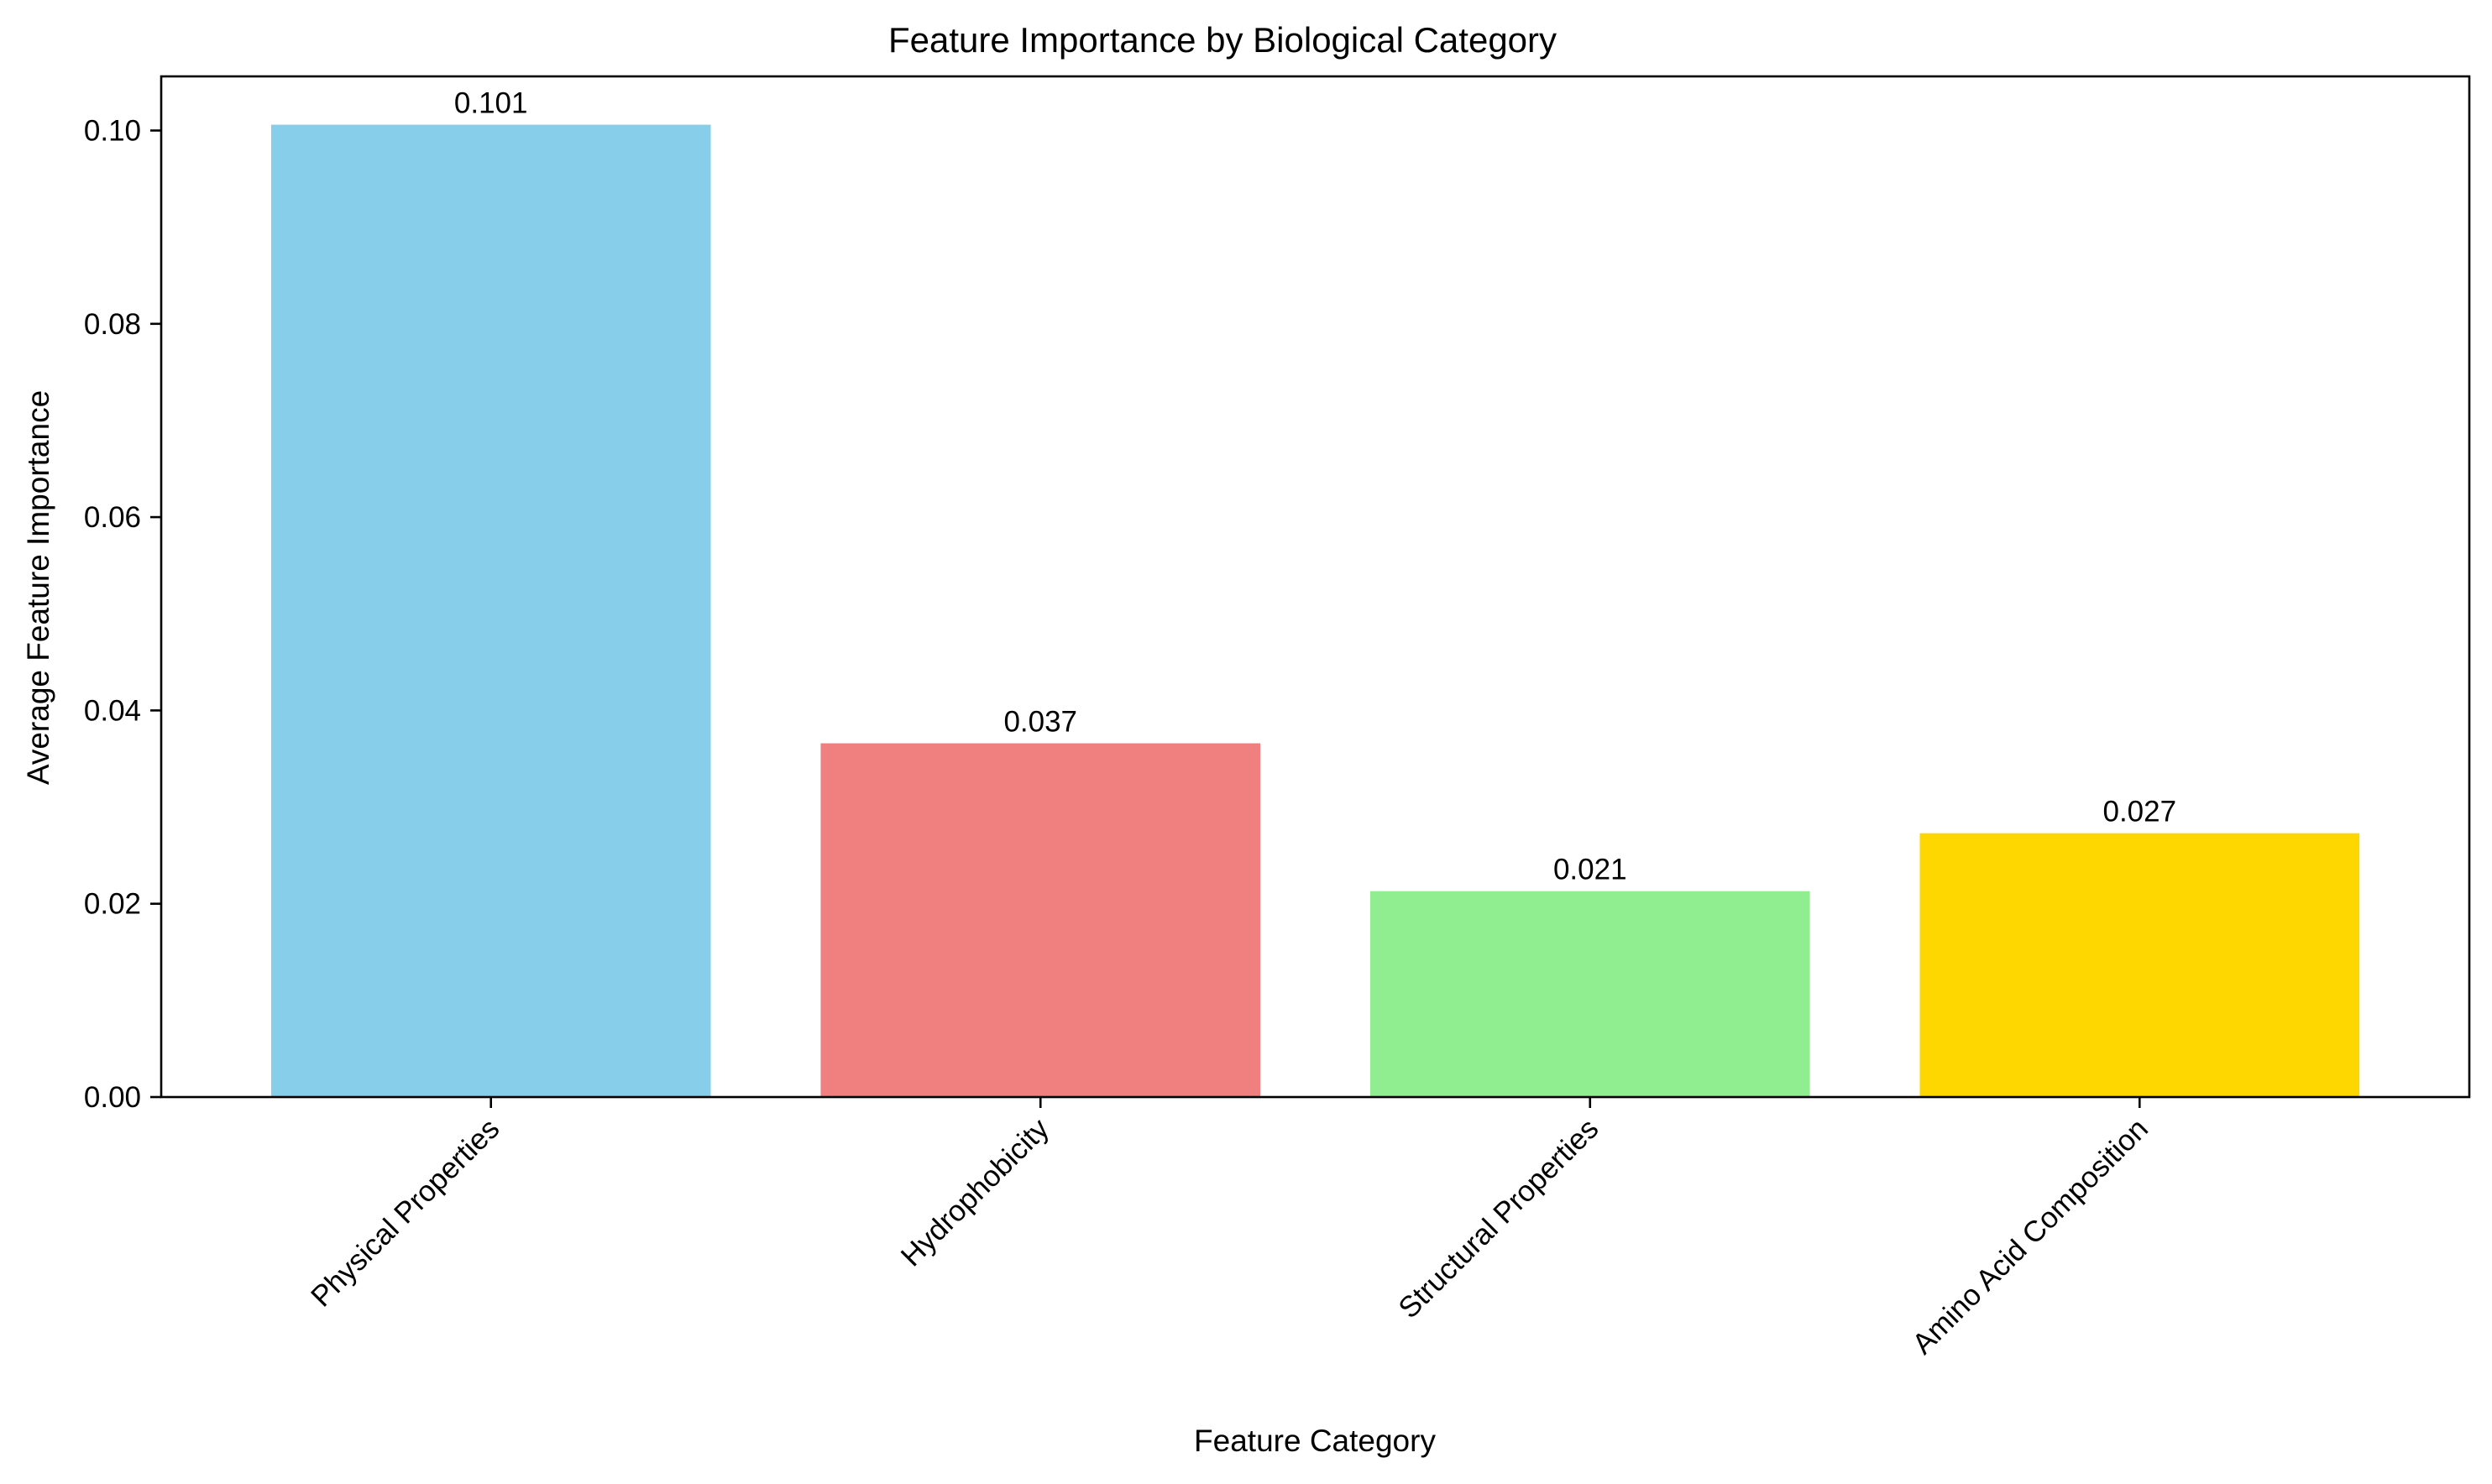 Image resolution: width=2492 pixels, height=1484 pixels. I want to click on y-tick-label-5: 0.10, so click(112, 130).